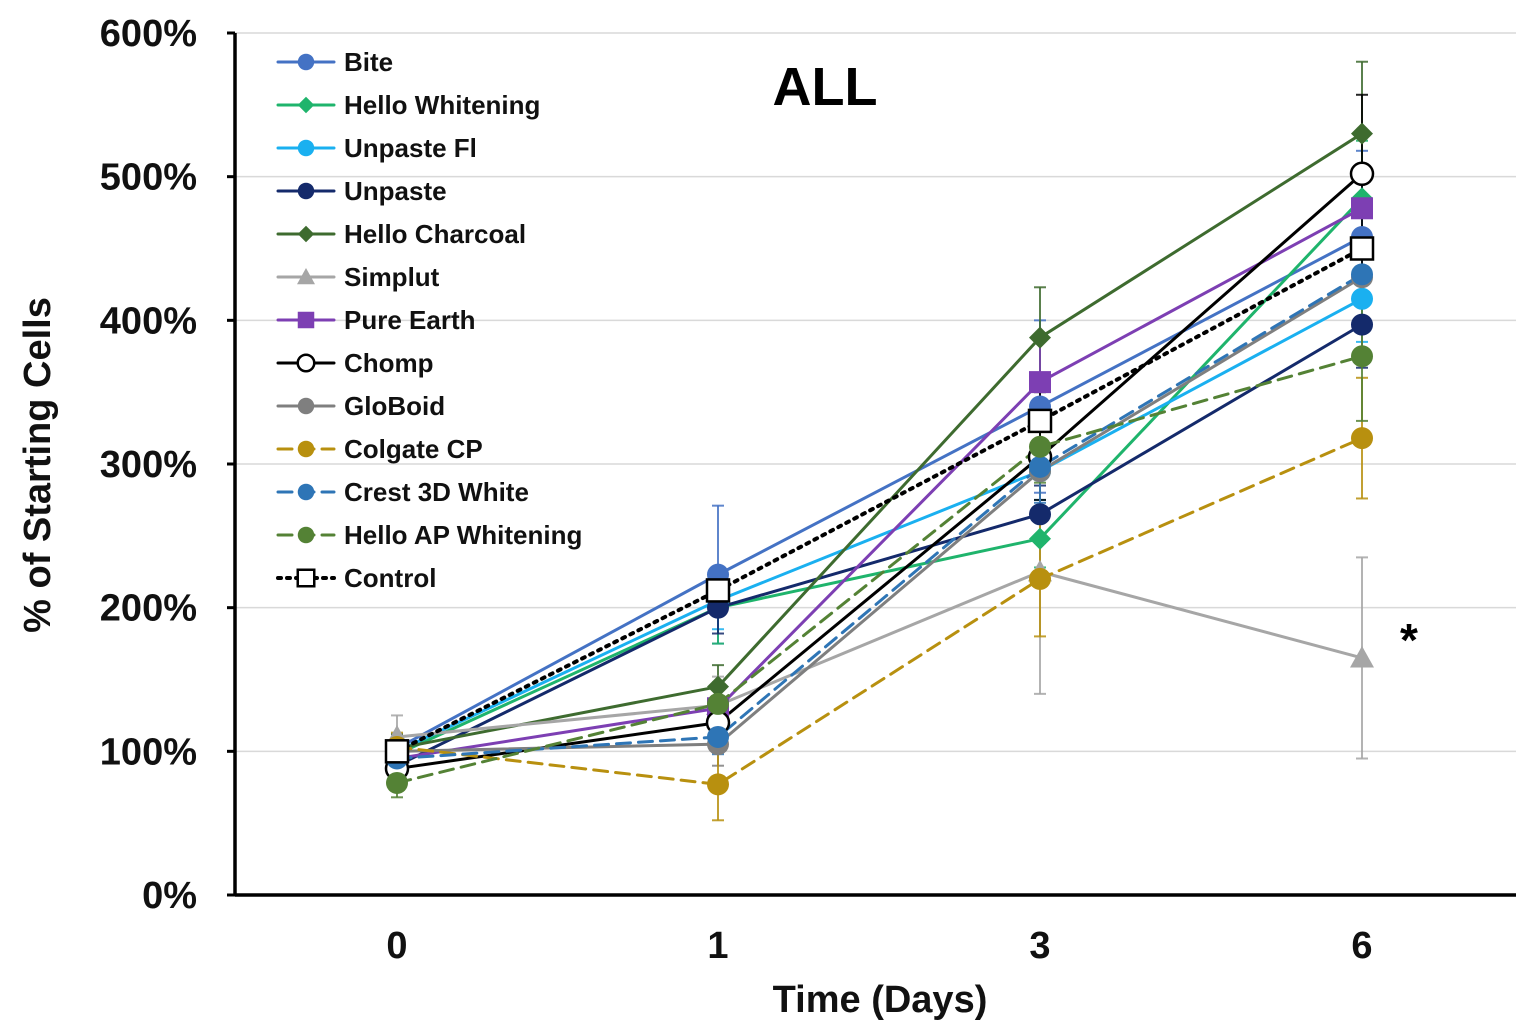 The height and width of the screenshot is (1023, 1516). I want to click on y-tick-label: 400%, so click(148, 321).